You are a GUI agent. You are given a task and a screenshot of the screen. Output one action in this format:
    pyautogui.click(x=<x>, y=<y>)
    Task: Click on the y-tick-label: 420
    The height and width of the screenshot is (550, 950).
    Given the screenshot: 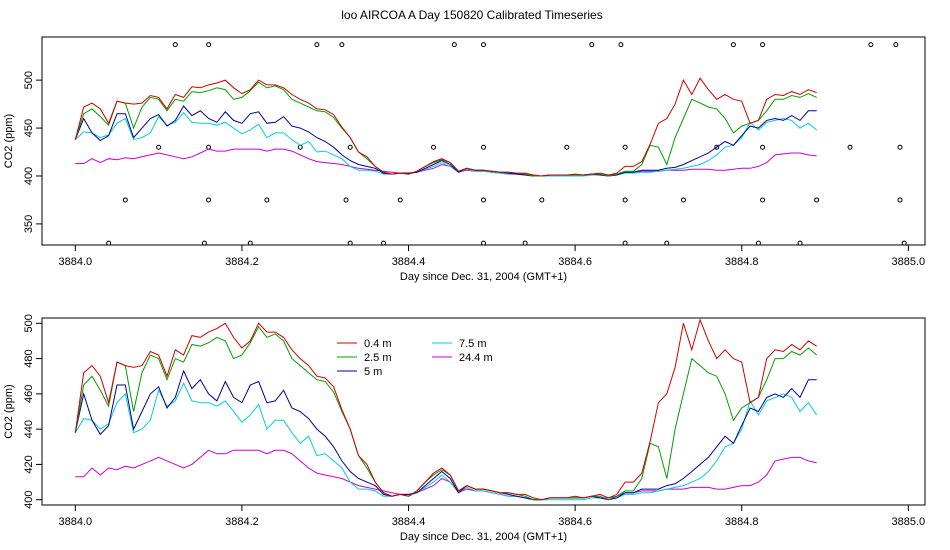 What is the action you would take?
    pyautogui.click(x=29, y=464)
    